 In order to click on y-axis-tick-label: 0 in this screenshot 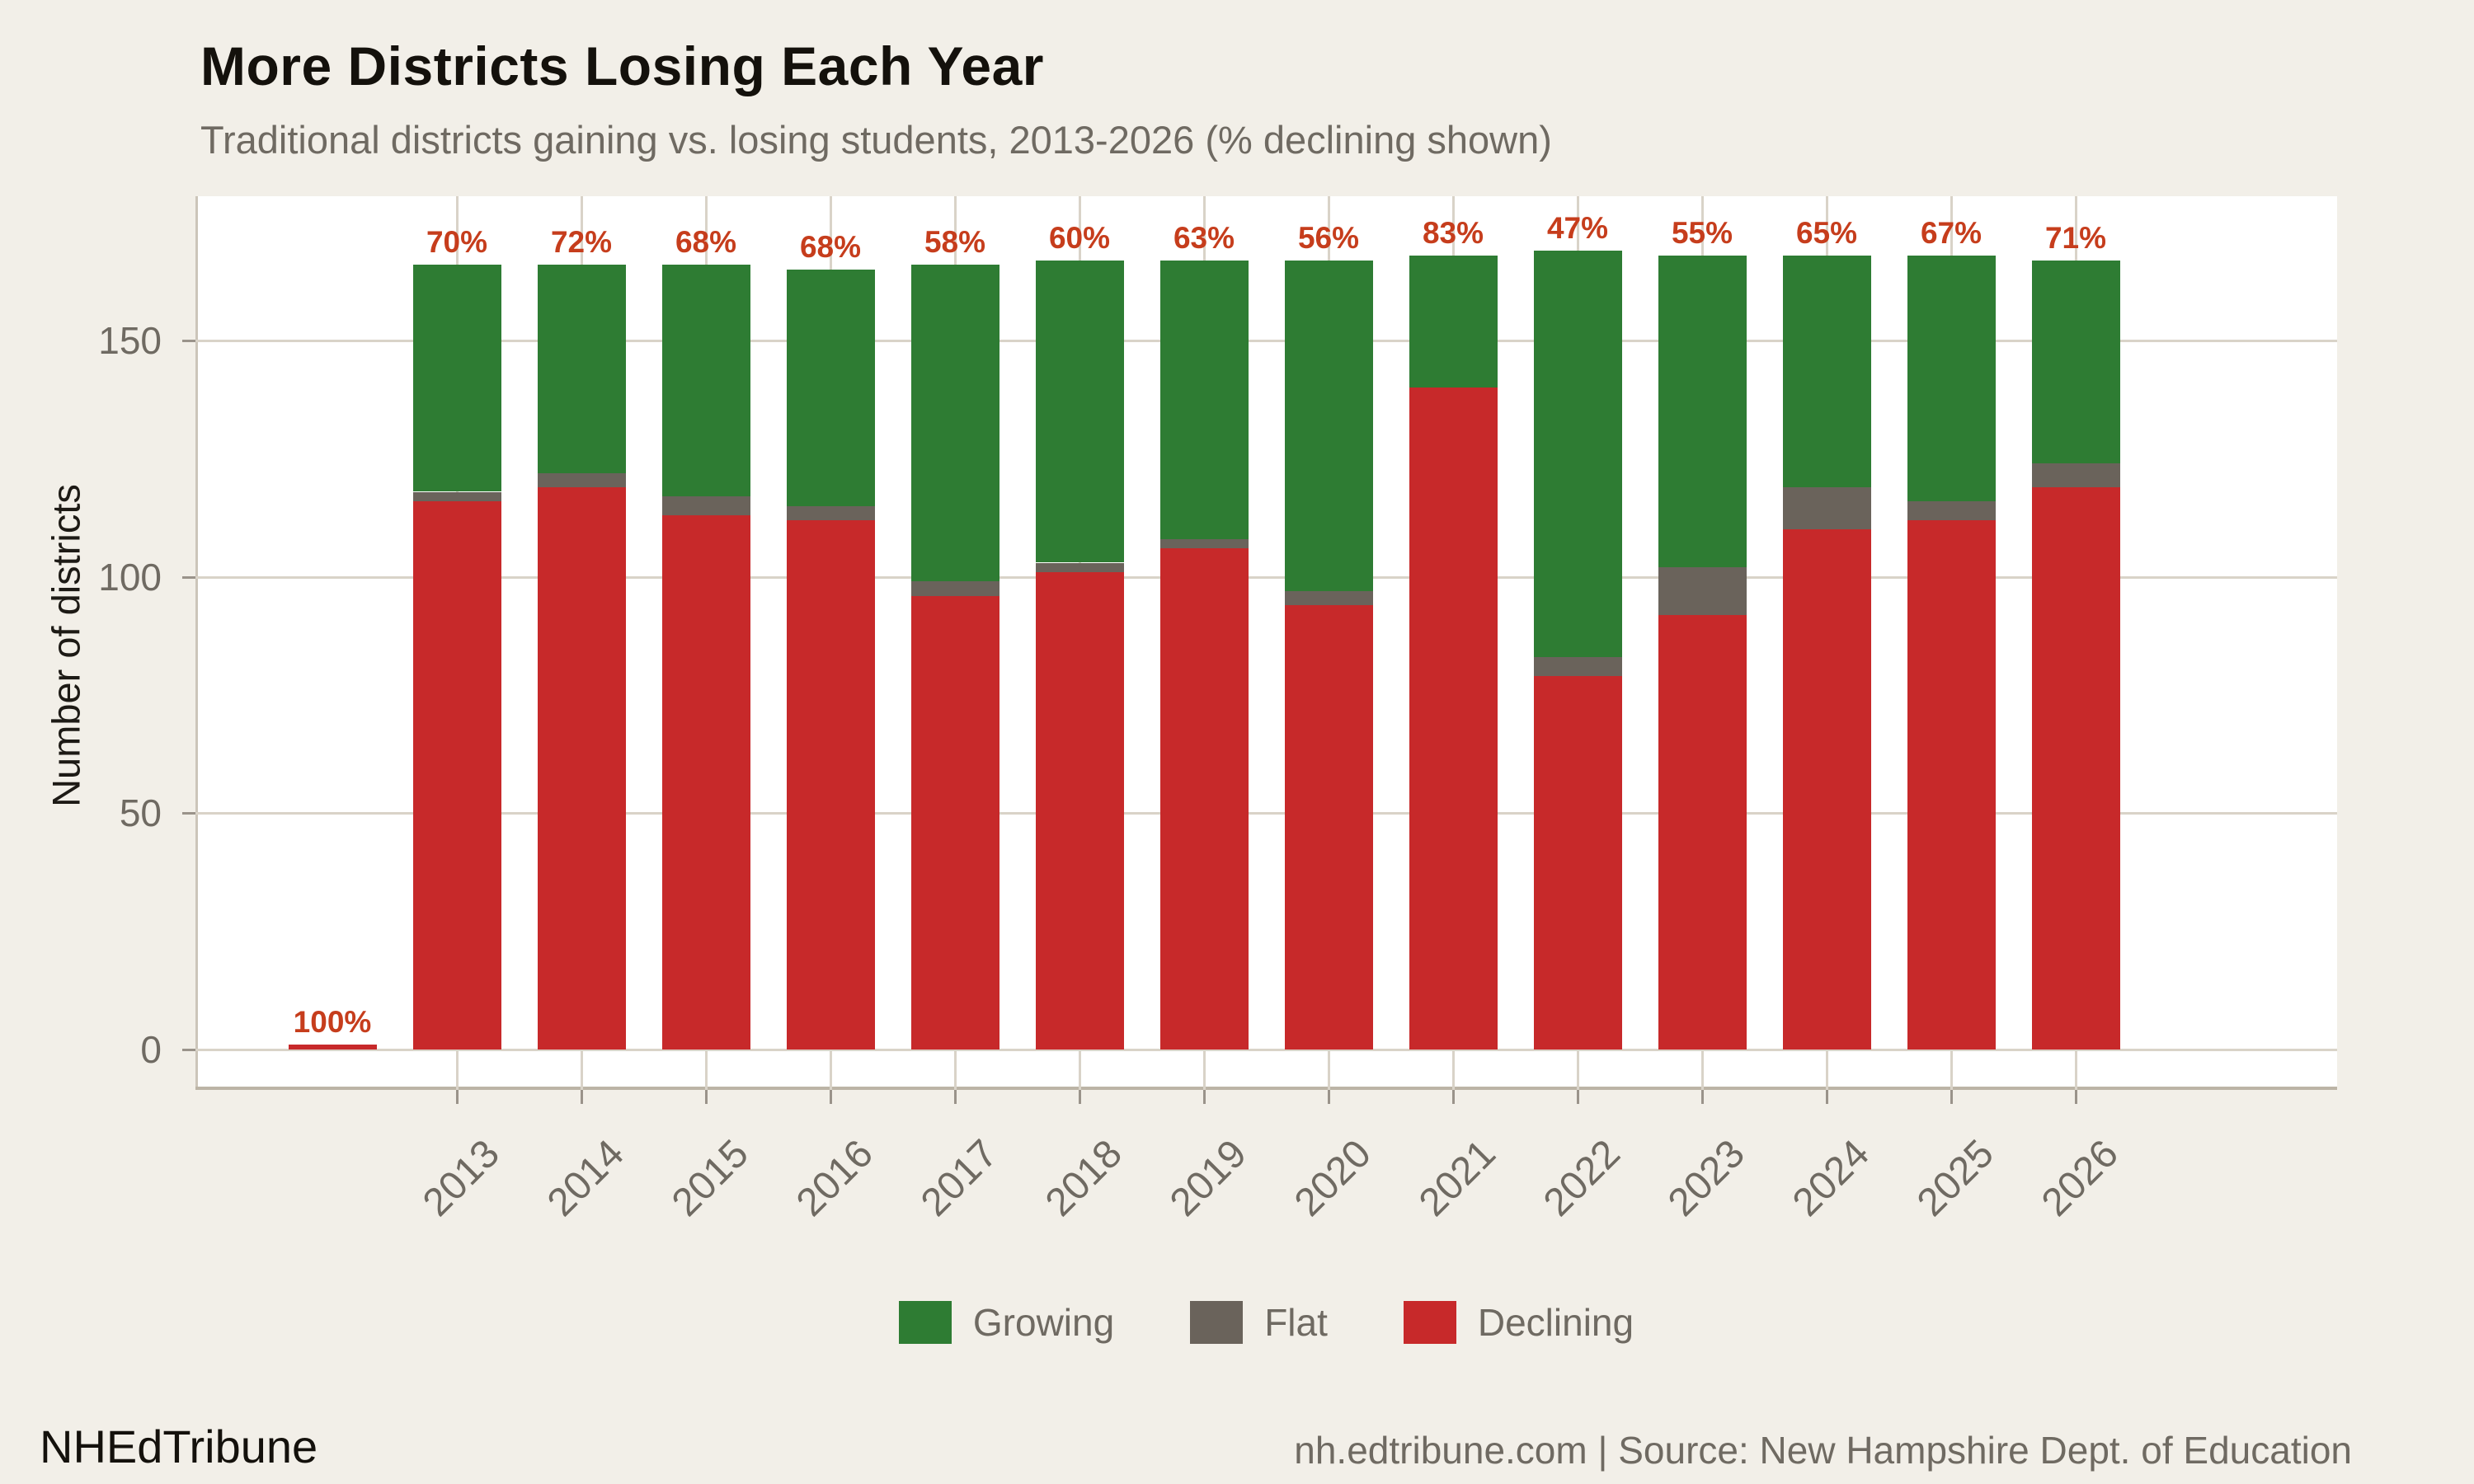, I will do `click(151, 1049)`.